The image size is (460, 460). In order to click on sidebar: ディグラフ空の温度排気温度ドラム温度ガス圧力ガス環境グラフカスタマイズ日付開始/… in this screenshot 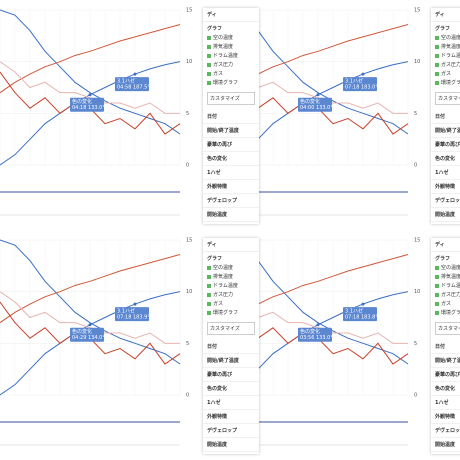, I will do `click(445, 116)`.